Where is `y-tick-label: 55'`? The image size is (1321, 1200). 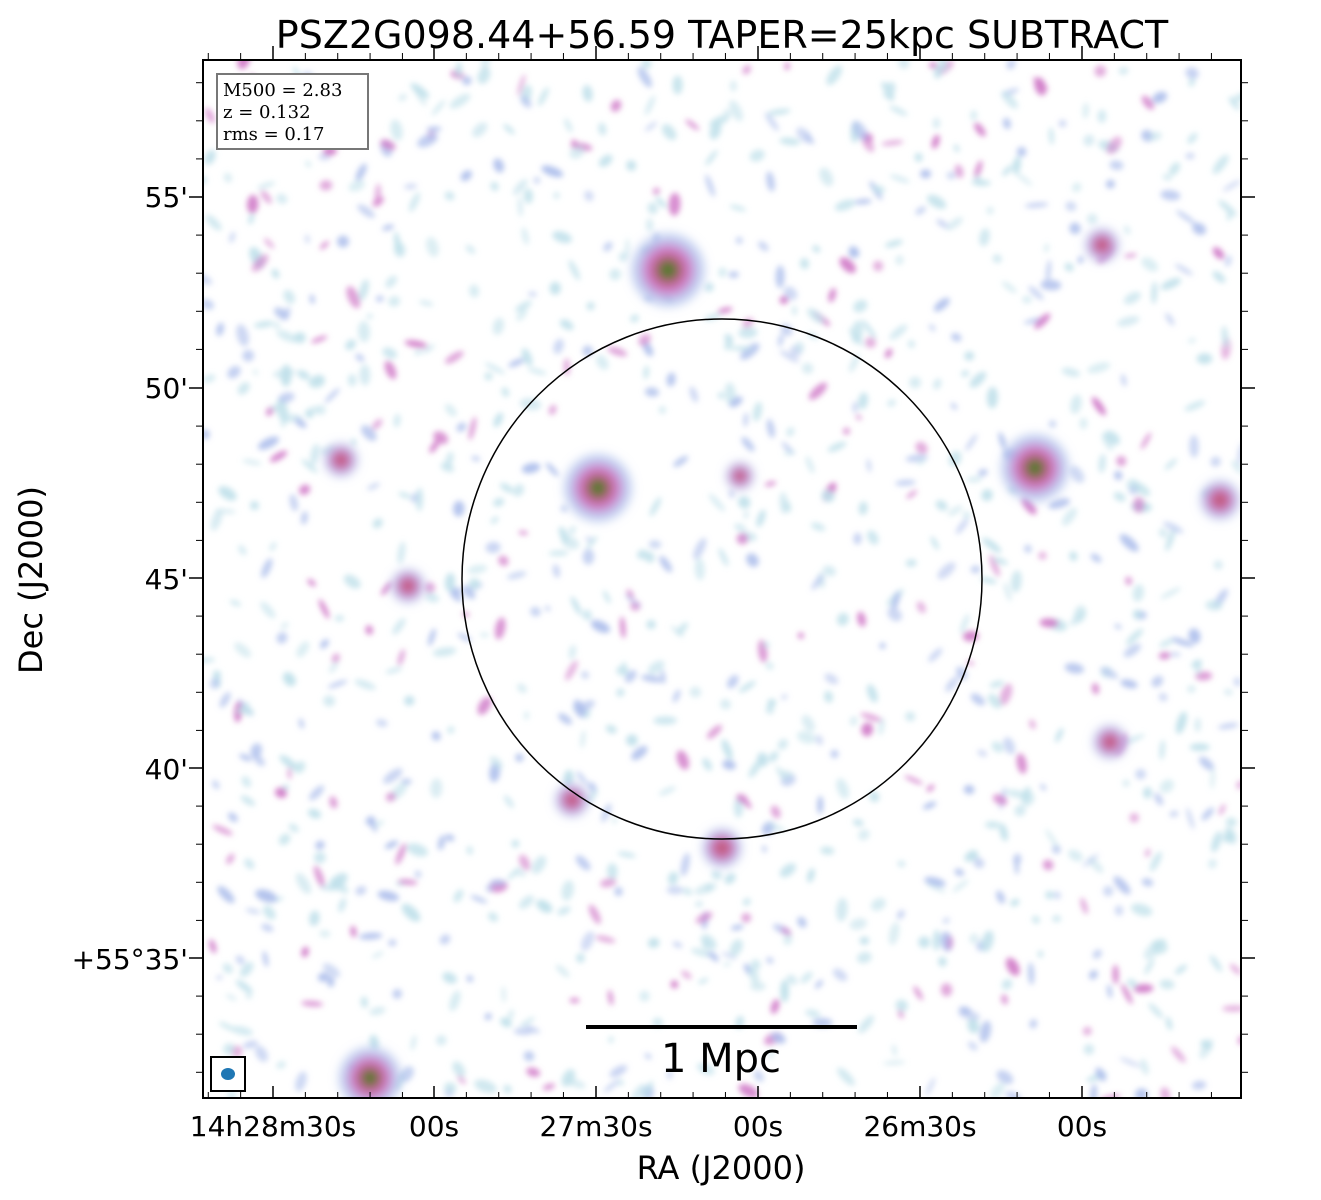 y-tick-label: 55' is located at coordinates (166, 197).